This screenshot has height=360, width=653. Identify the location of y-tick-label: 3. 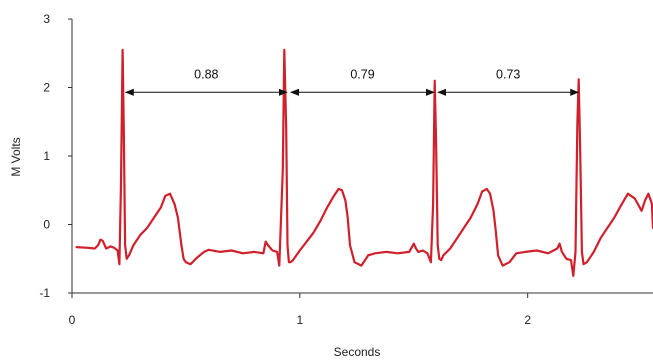
(46, 19).